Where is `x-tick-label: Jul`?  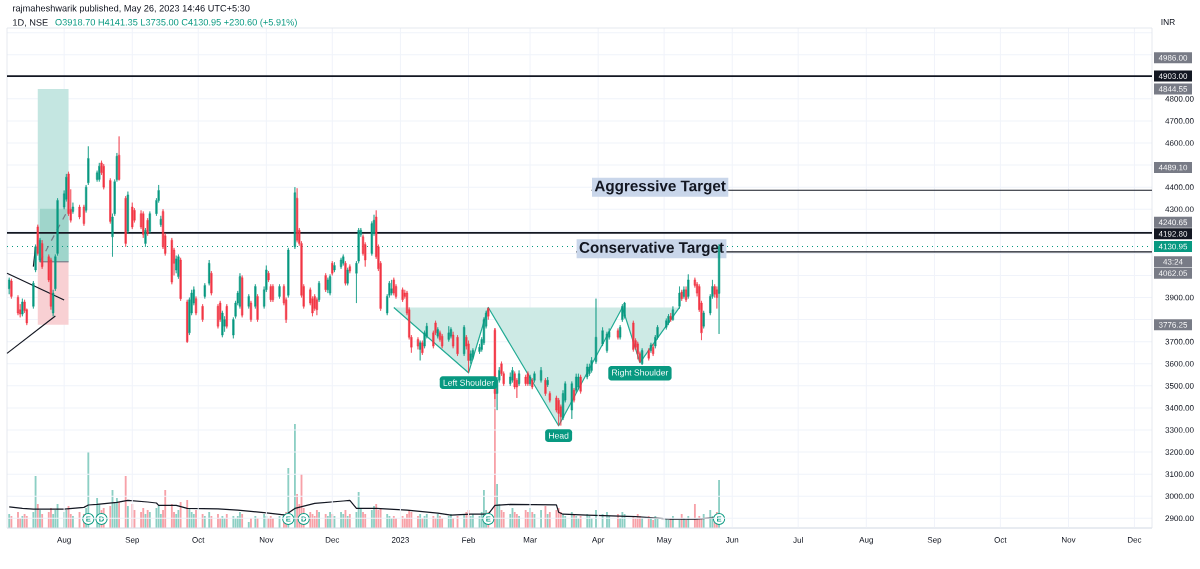
x-tick-label: Jul is located at coordinates (798, 540).